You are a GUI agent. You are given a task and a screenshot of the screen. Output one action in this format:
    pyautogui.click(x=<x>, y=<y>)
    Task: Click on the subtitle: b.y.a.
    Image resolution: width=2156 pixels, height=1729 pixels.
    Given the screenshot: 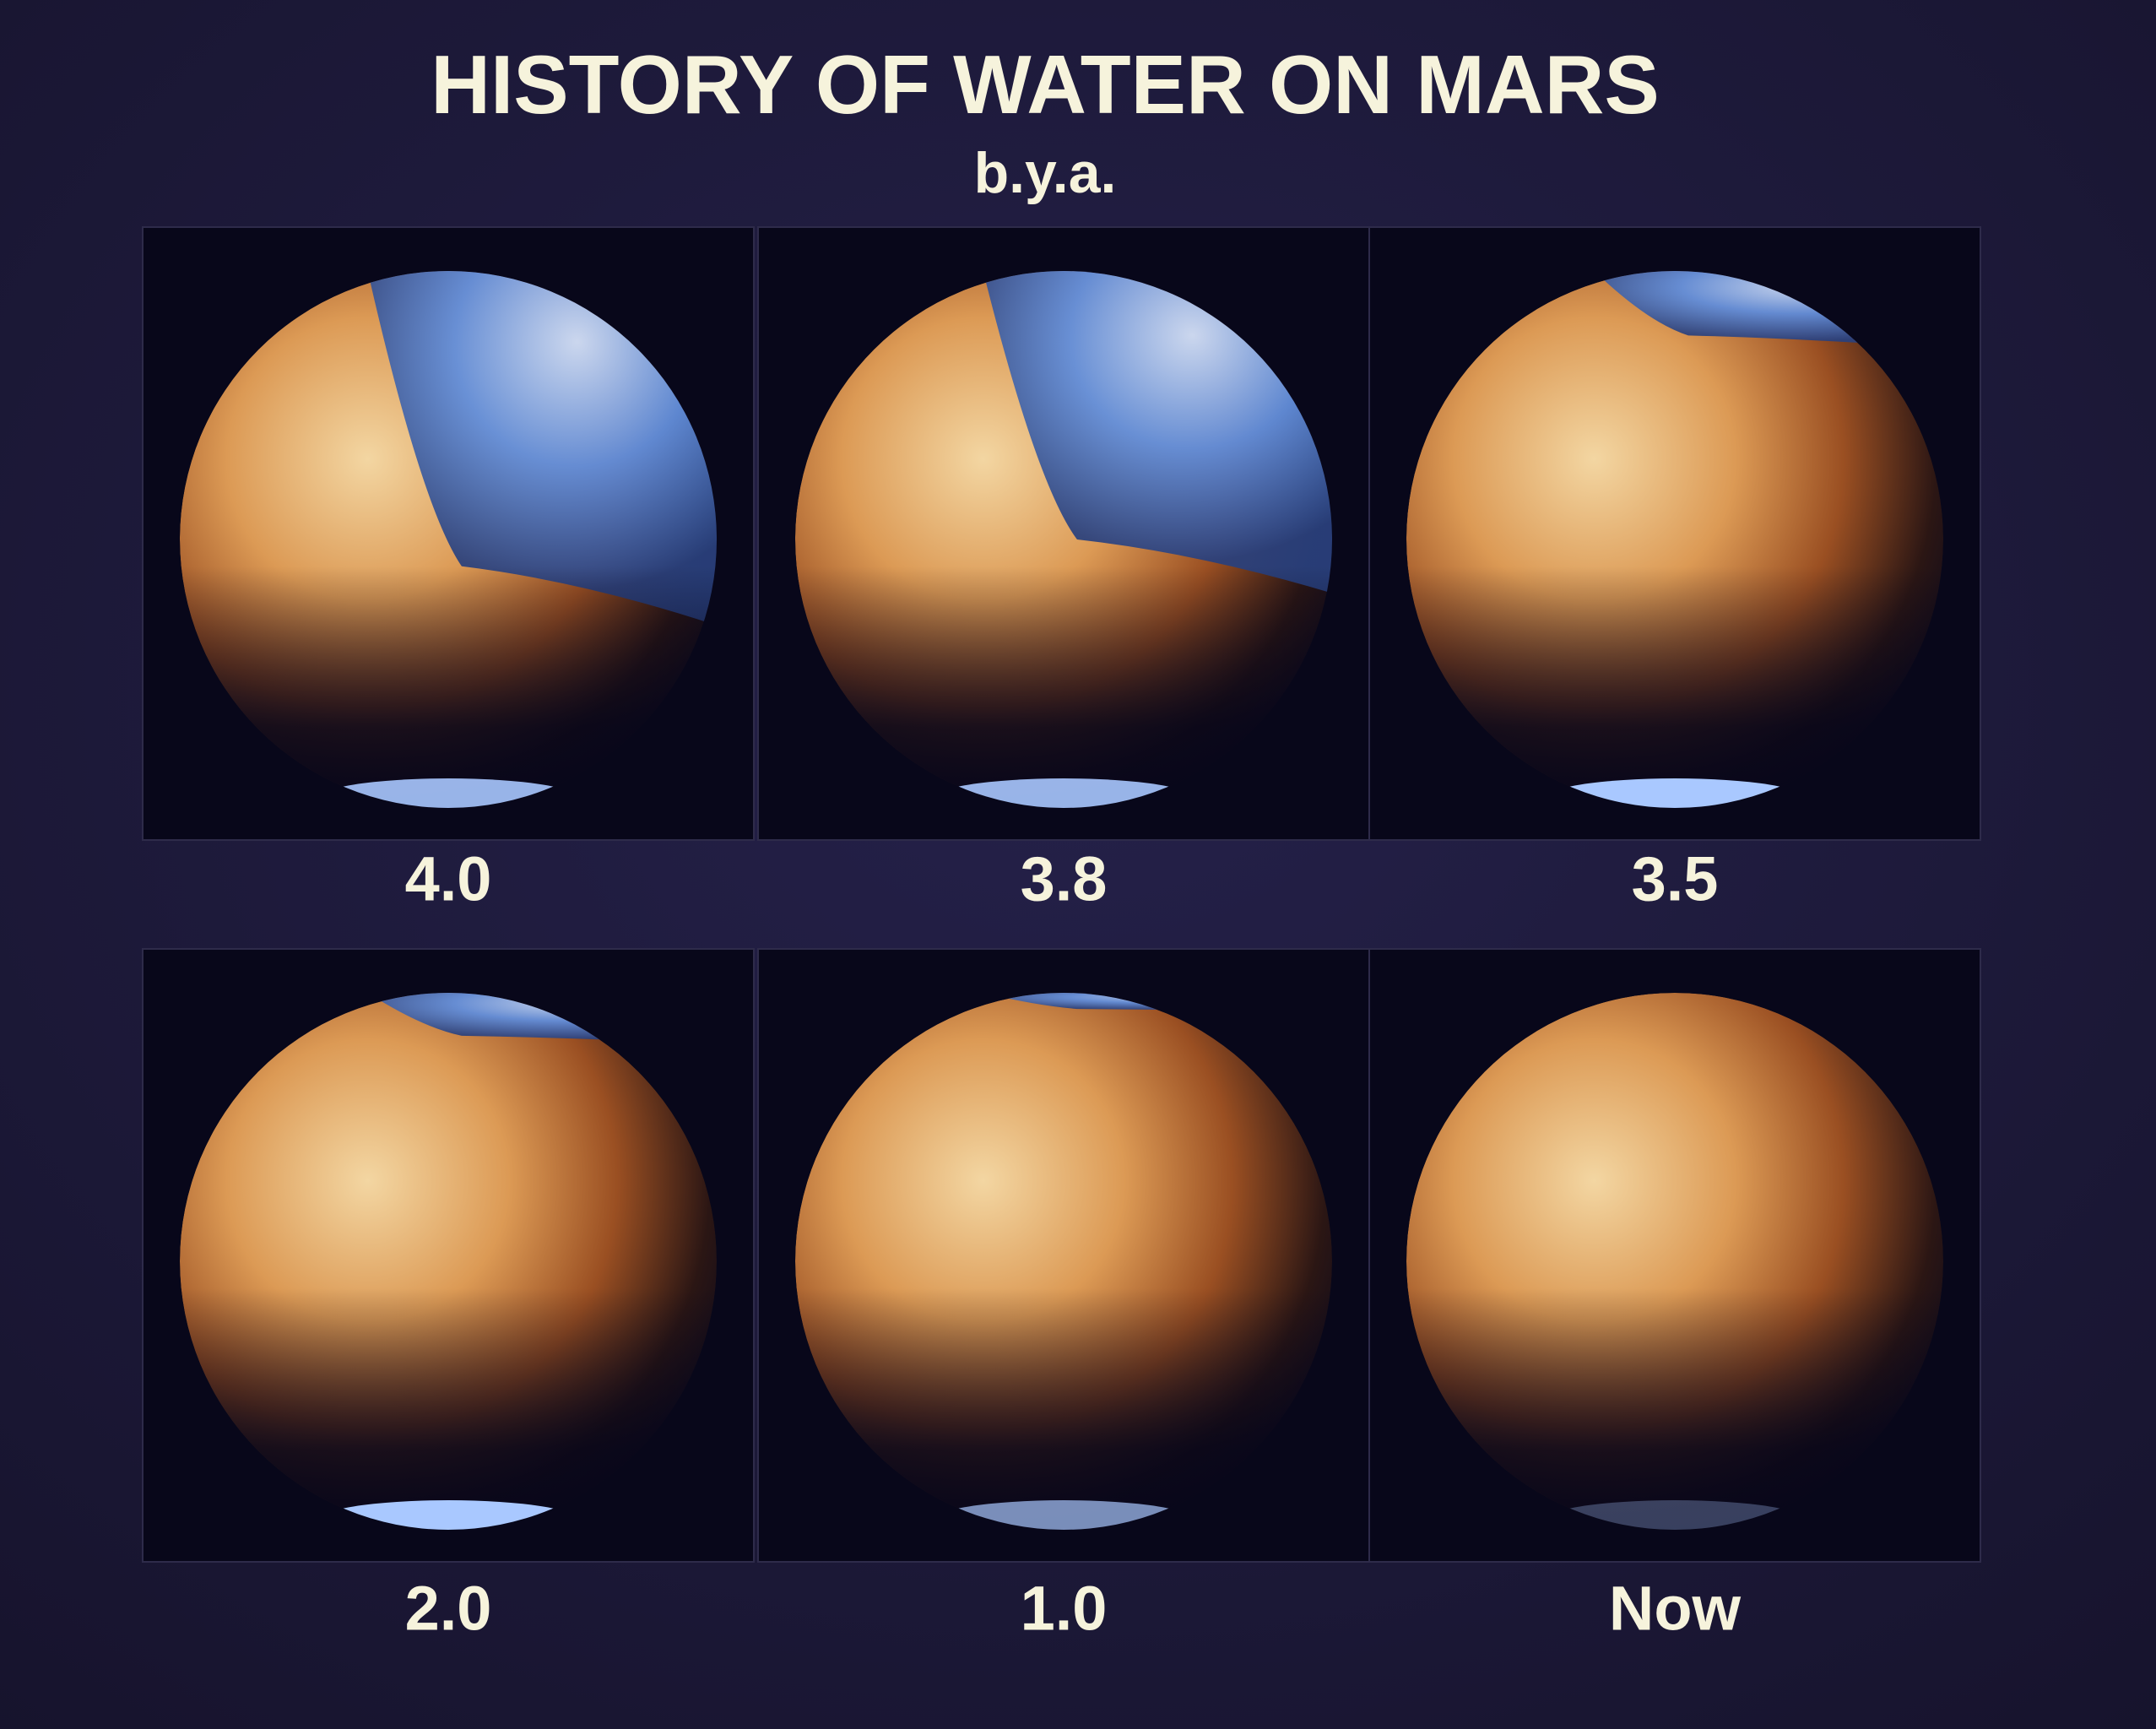 What is the action you would take?
    pyautogui.click(x=1045, y=173)
    